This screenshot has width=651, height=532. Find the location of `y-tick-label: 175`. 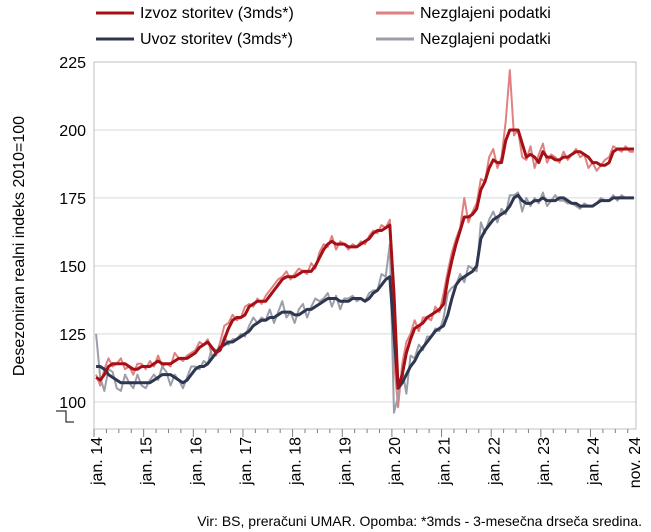

y-tick-label: 175 is located at coordinates (72, 199).